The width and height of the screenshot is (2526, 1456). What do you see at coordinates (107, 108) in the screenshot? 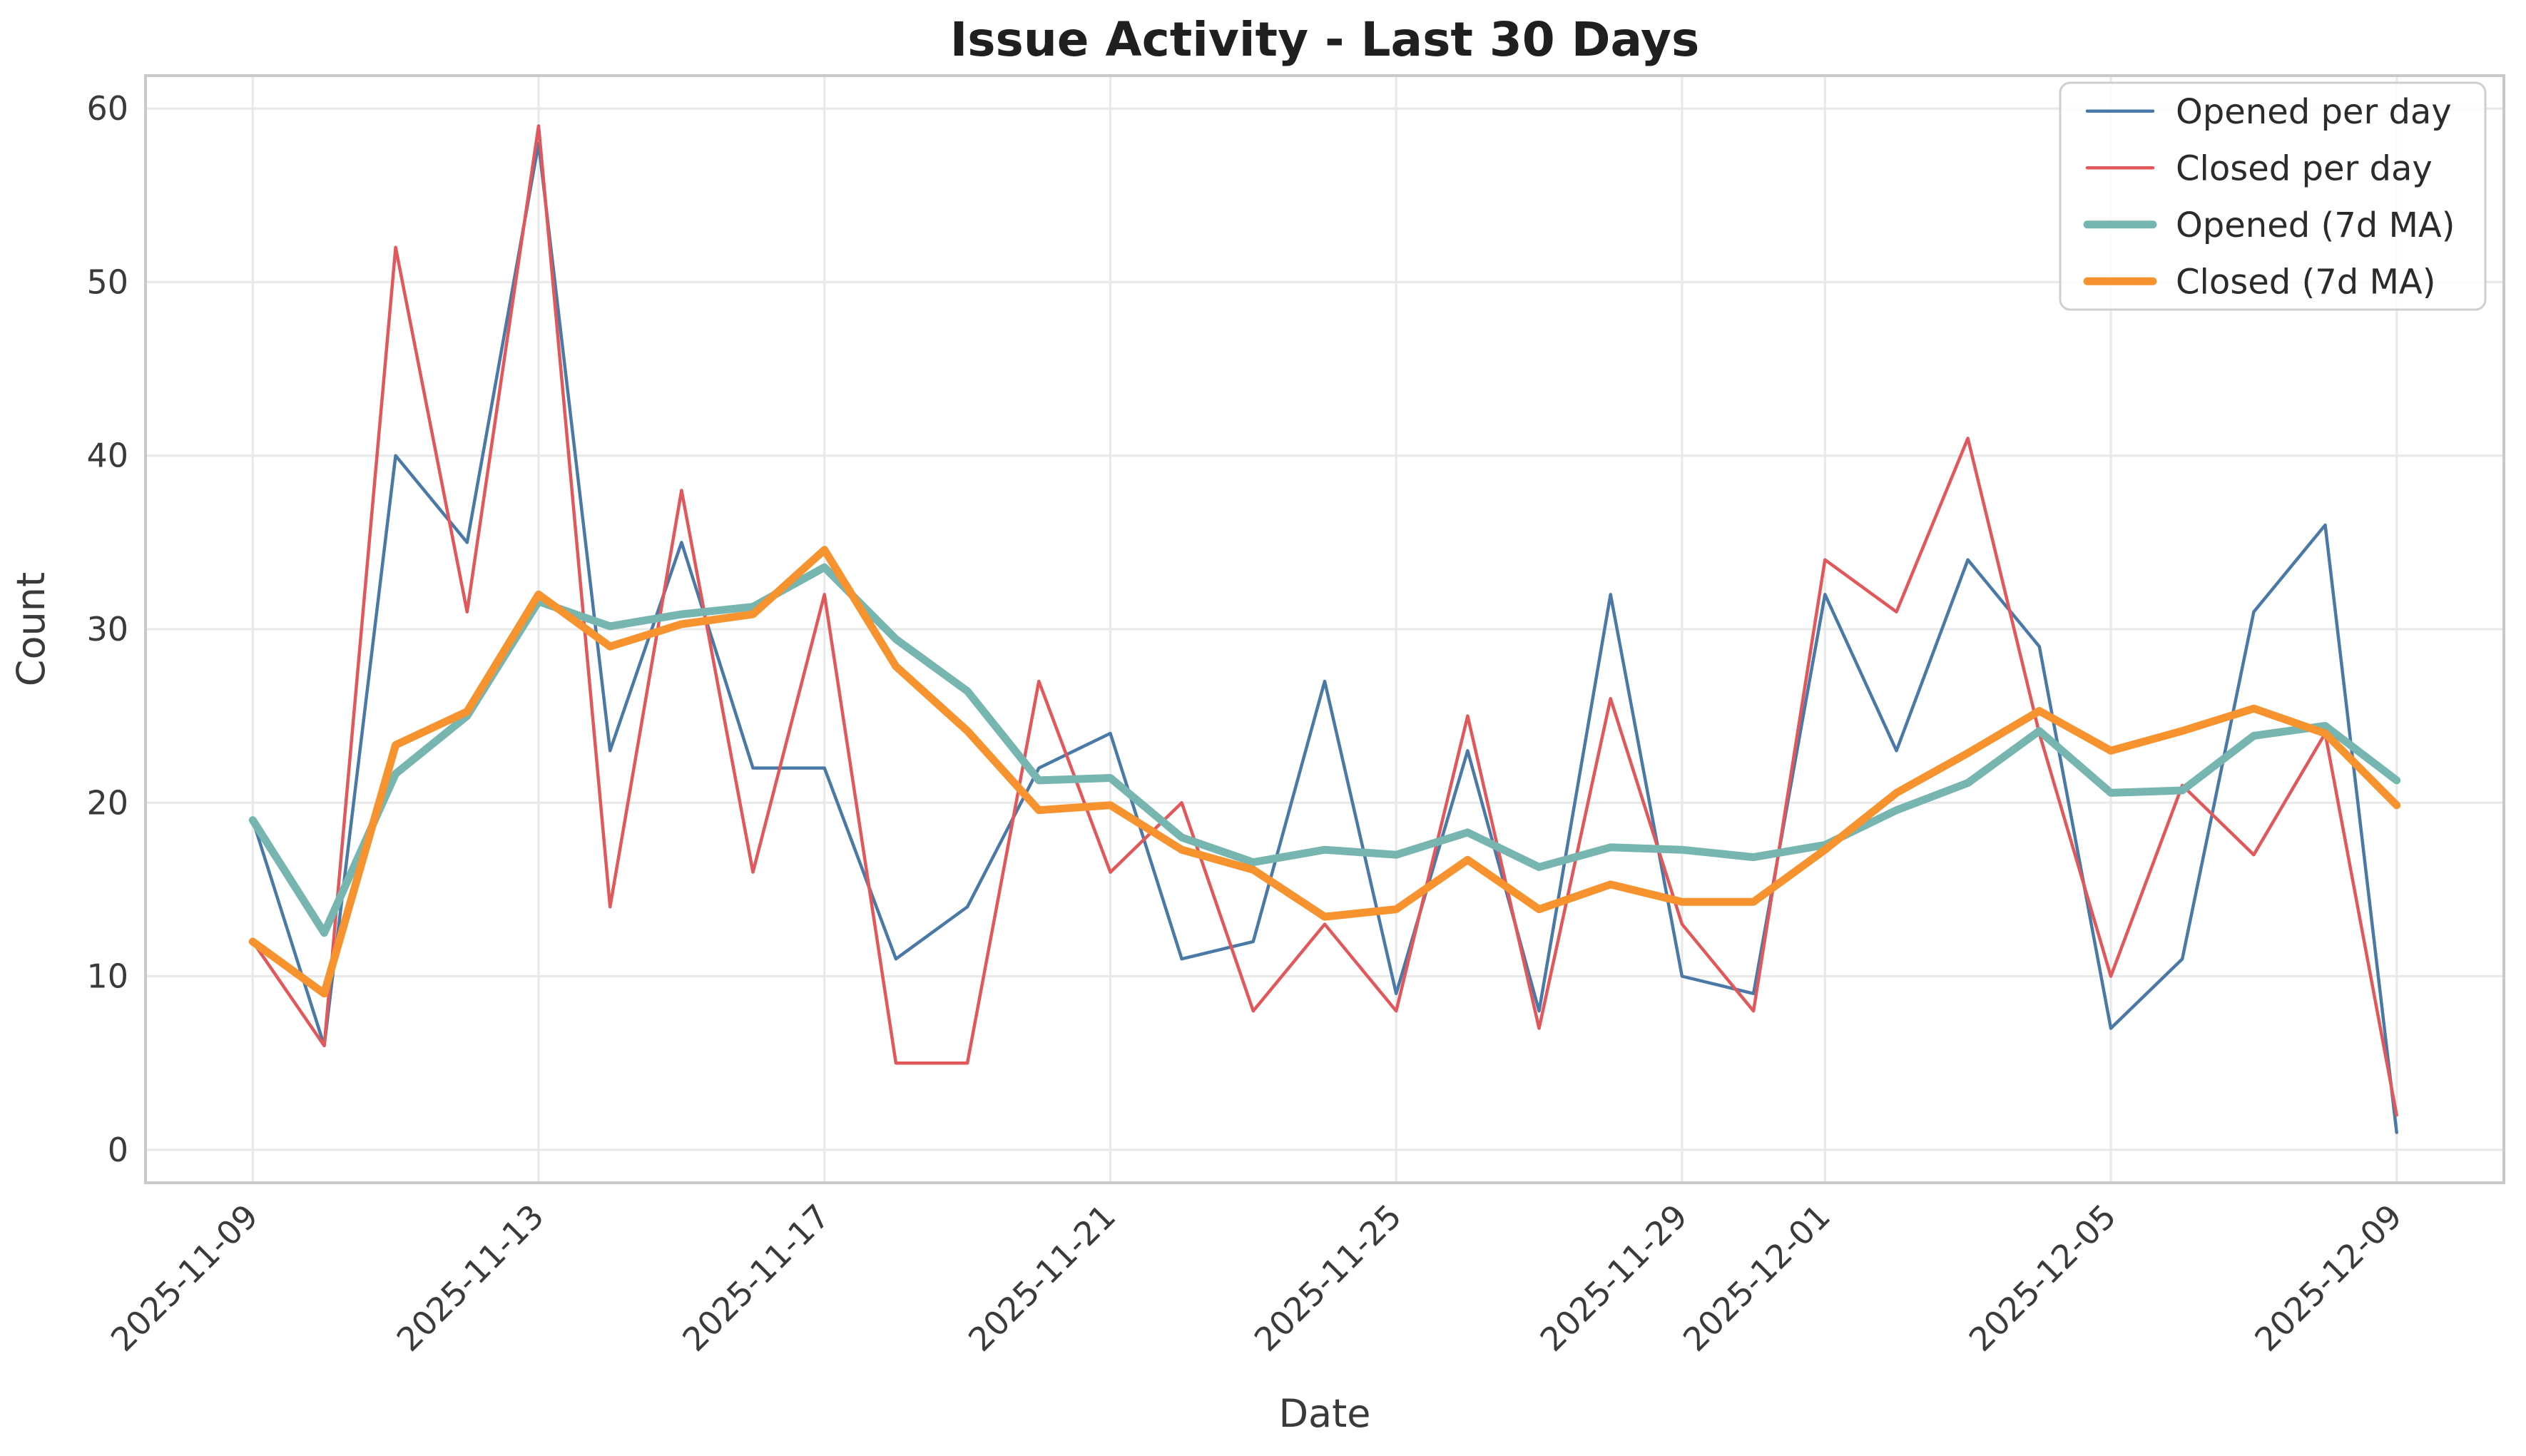
I see `y-tick-label: 60` at bounding box center [107, 108].